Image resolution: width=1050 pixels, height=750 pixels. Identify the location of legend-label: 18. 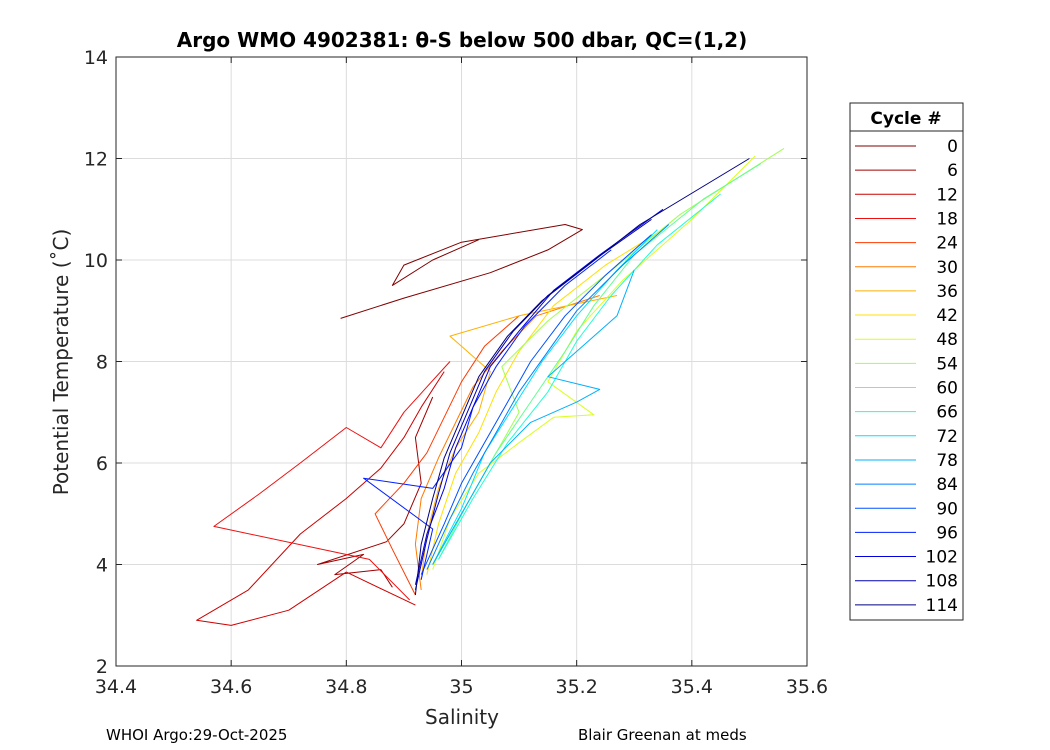
(947, 219).